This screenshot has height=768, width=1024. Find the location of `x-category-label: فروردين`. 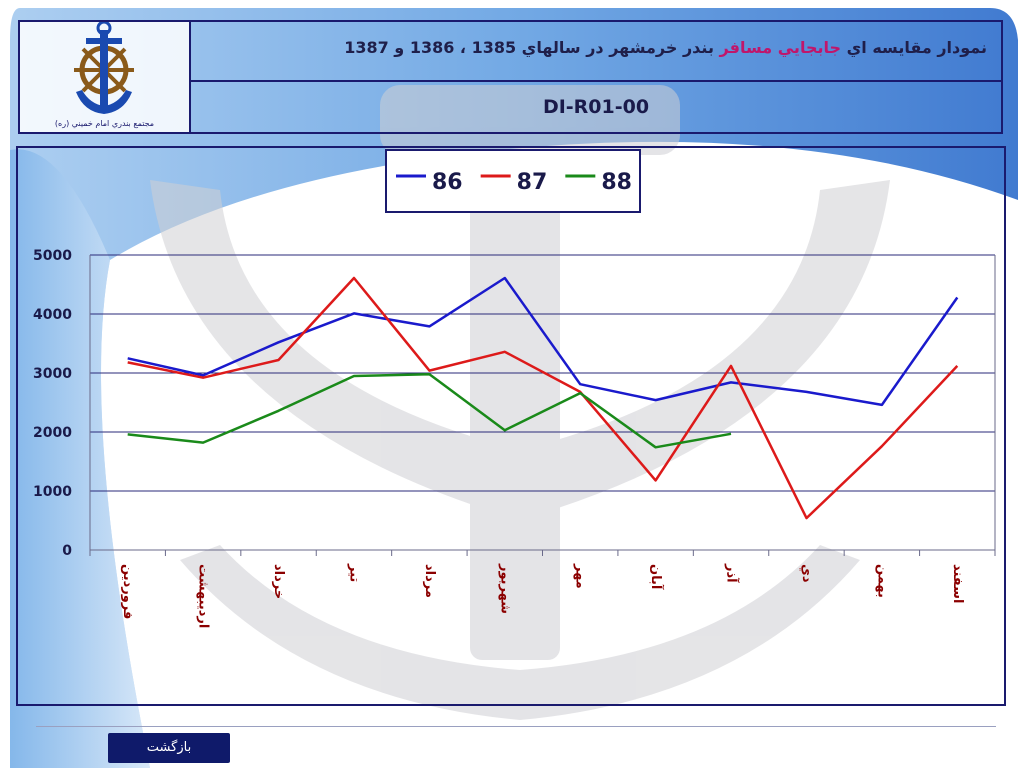

x-category-label: فروردين is located at coordinates (127, 591).